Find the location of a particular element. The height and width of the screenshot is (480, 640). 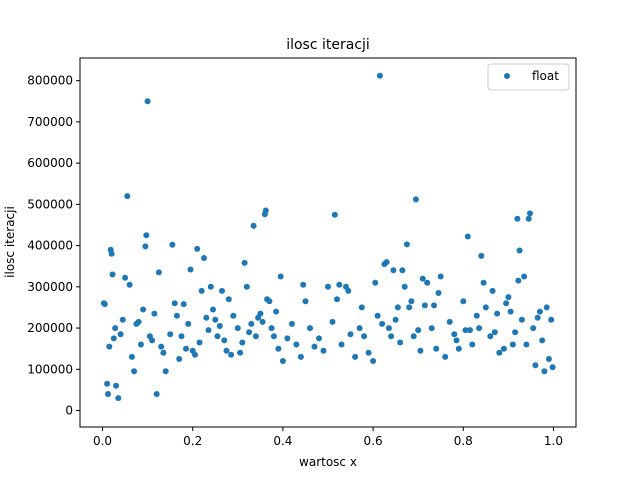

y-tick-label: 300000 is located at coordinates (50, 287).